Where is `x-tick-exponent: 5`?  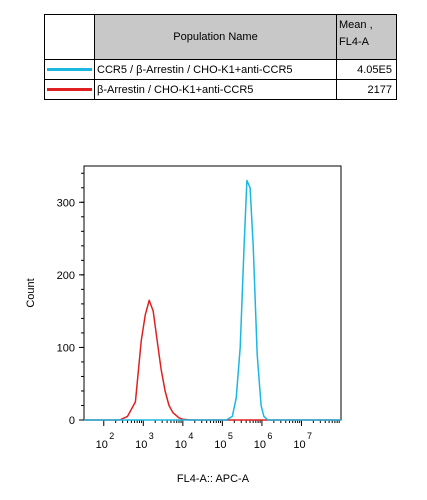
x-tick-exponent: 5 is located at coordinates (230, 436).